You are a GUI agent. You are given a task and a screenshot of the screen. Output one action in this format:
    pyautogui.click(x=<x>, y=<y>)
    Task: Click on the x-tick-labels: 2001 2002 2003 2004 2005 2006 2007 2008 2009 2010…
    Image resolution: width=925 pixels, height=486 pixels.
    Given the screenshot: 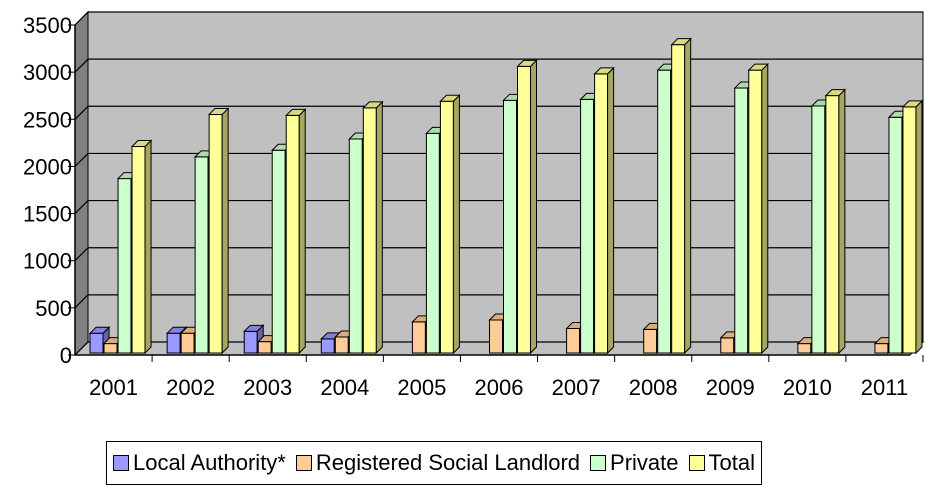 What is the action you would take?
    pyautogui.click(x=498, y=387)
    